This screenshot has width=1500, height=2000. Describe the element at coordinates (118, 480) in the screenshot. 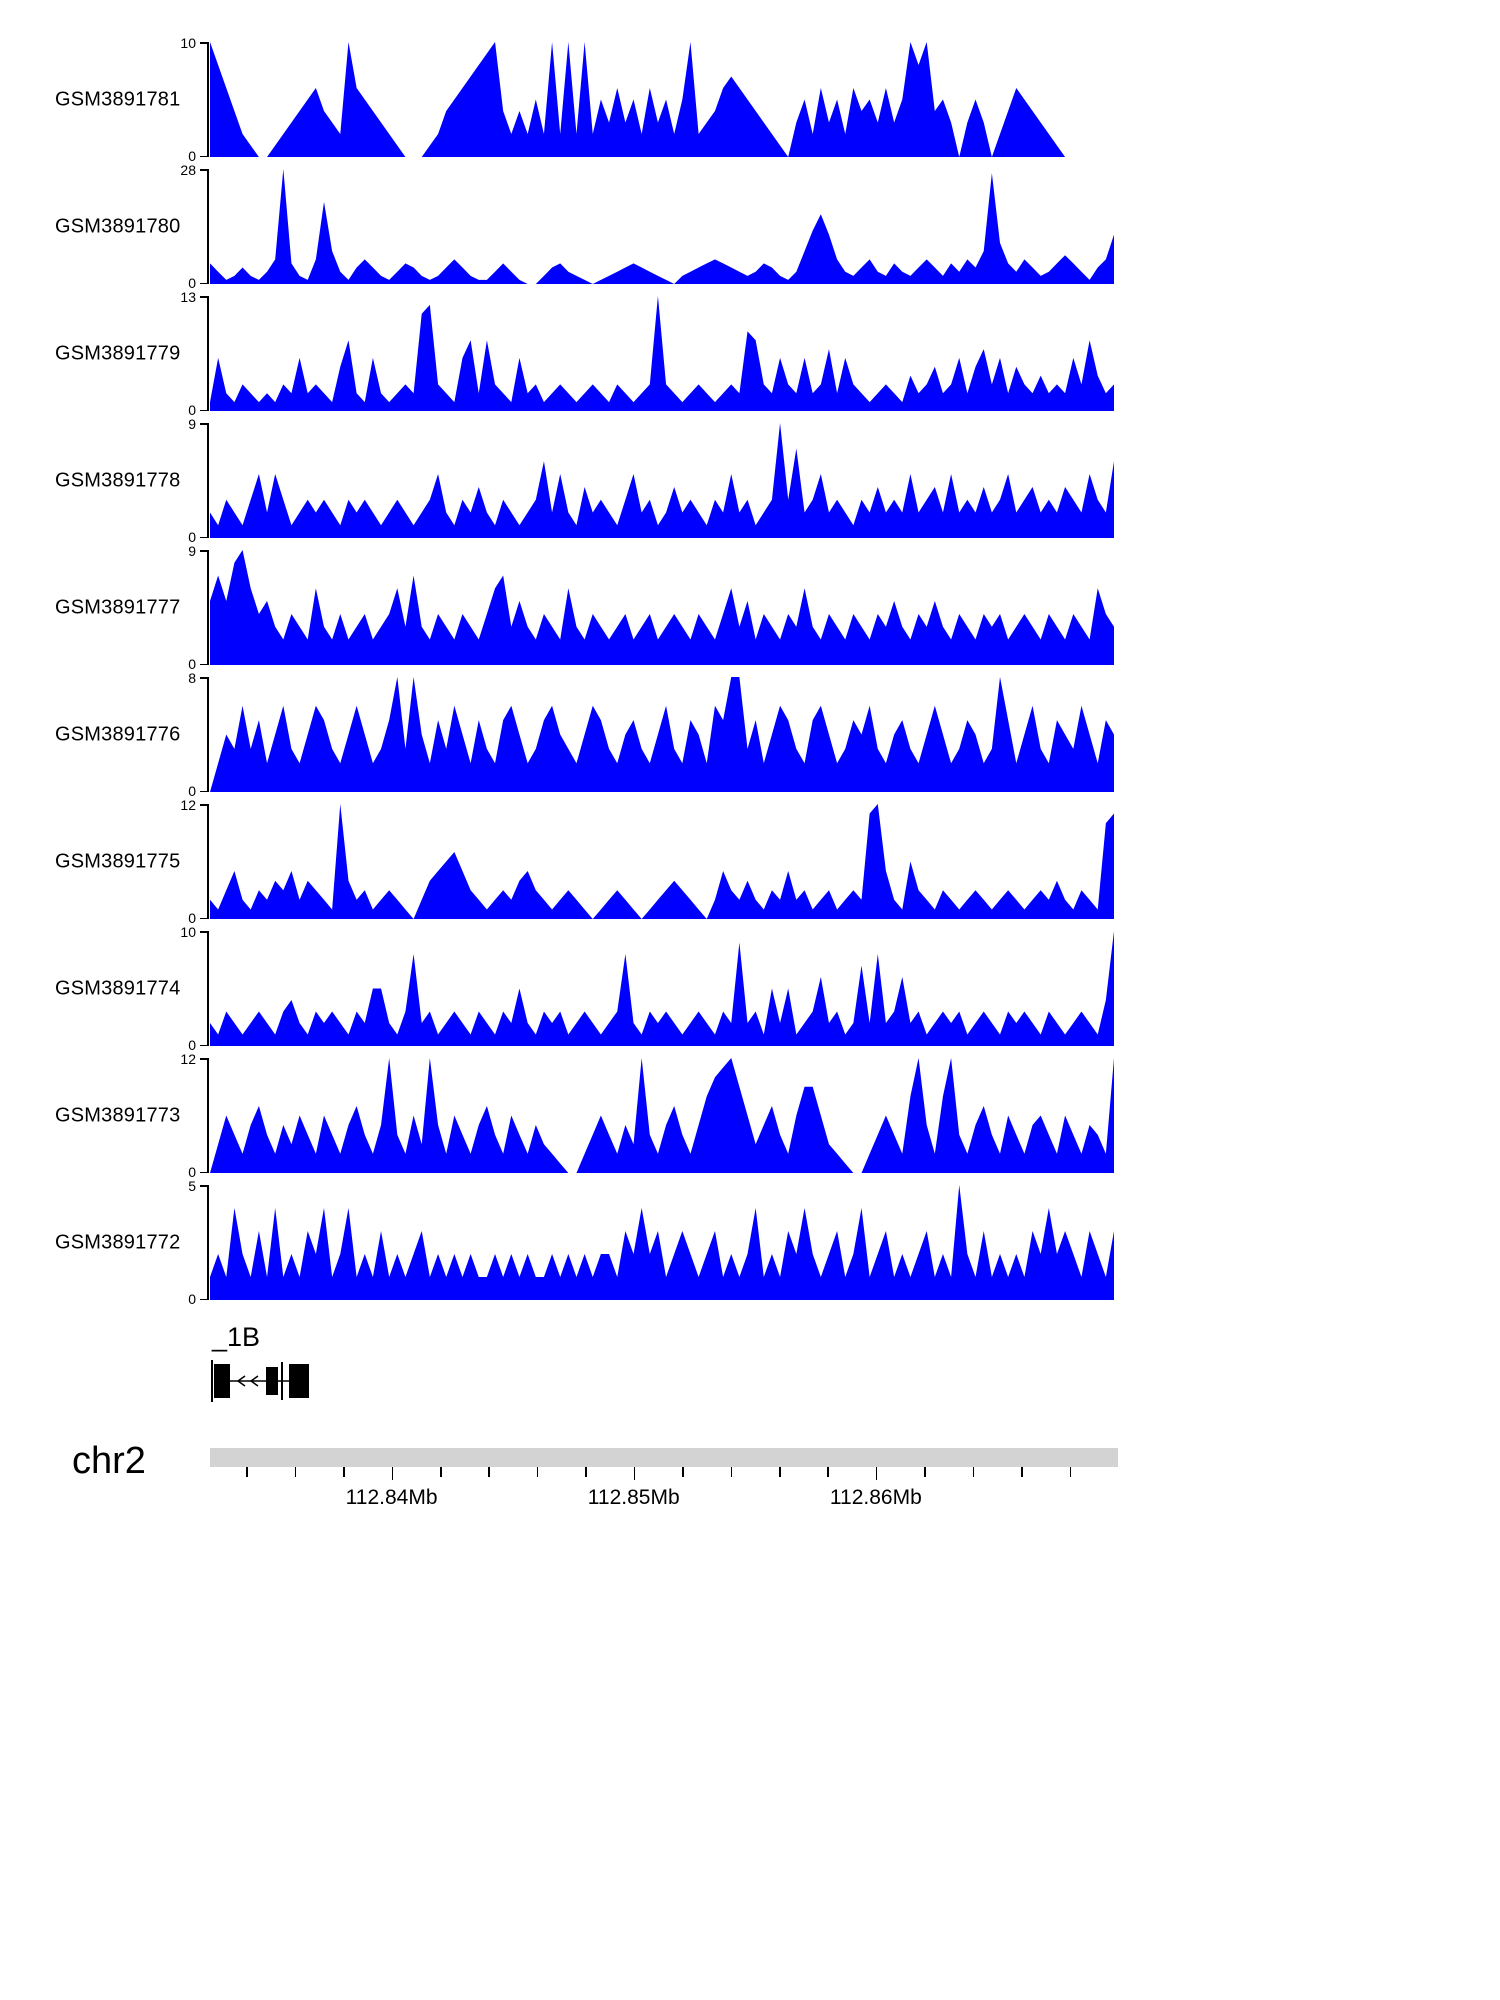

I see `track-label: GSM3891778` at that location.